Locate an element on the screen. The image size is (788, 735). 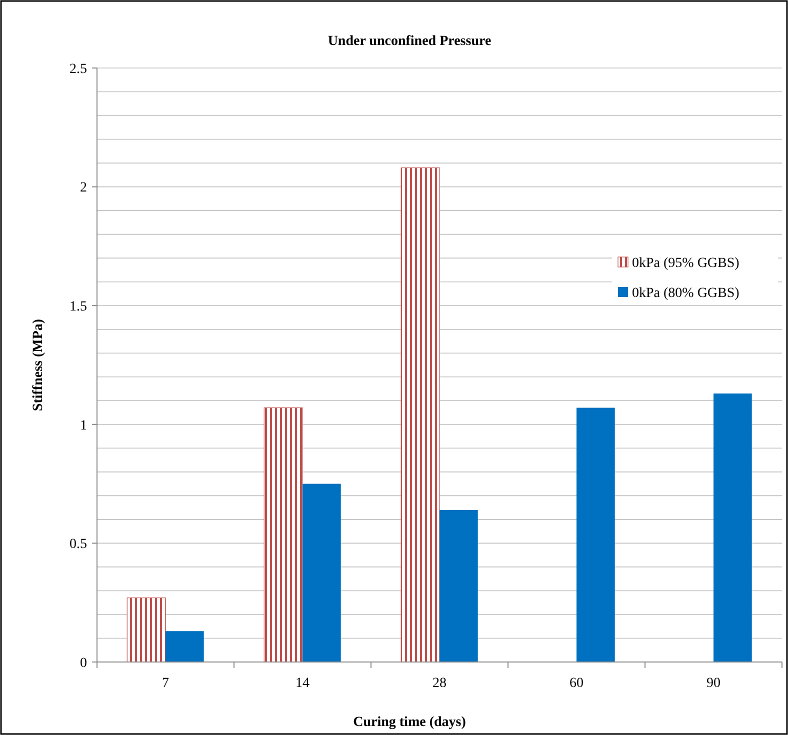
y-tick-label: 1.5 is located at coordinates (78, 307).